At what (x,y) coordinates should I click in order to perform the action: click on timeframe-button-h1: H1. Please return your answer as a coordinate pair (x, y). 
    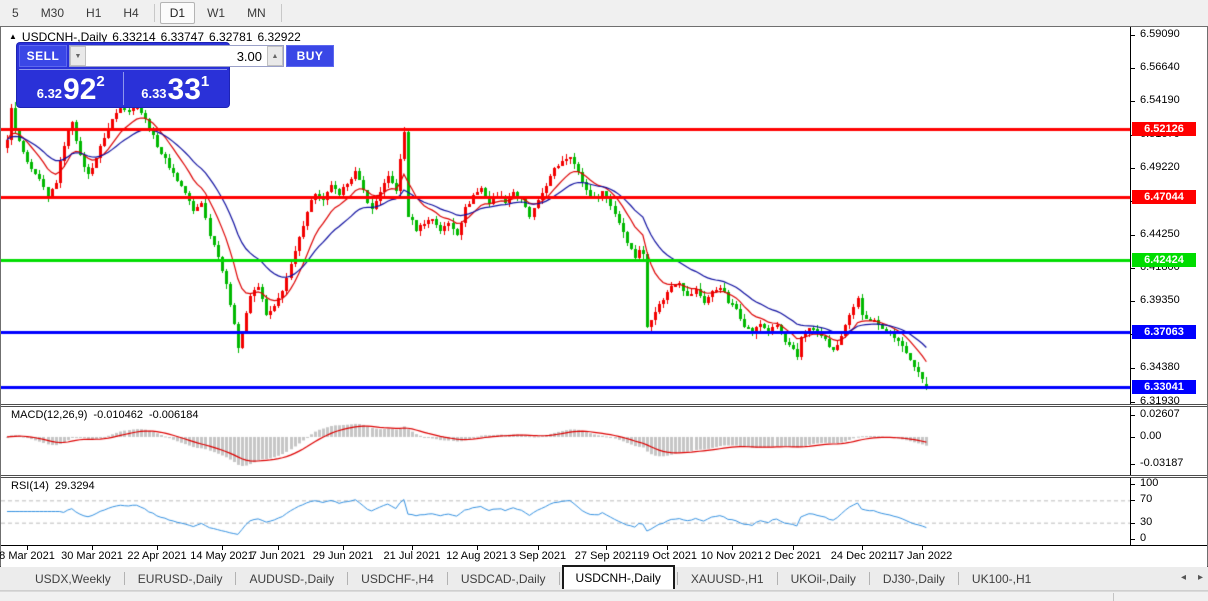
    Looking at the image, I should click on (94, 13).